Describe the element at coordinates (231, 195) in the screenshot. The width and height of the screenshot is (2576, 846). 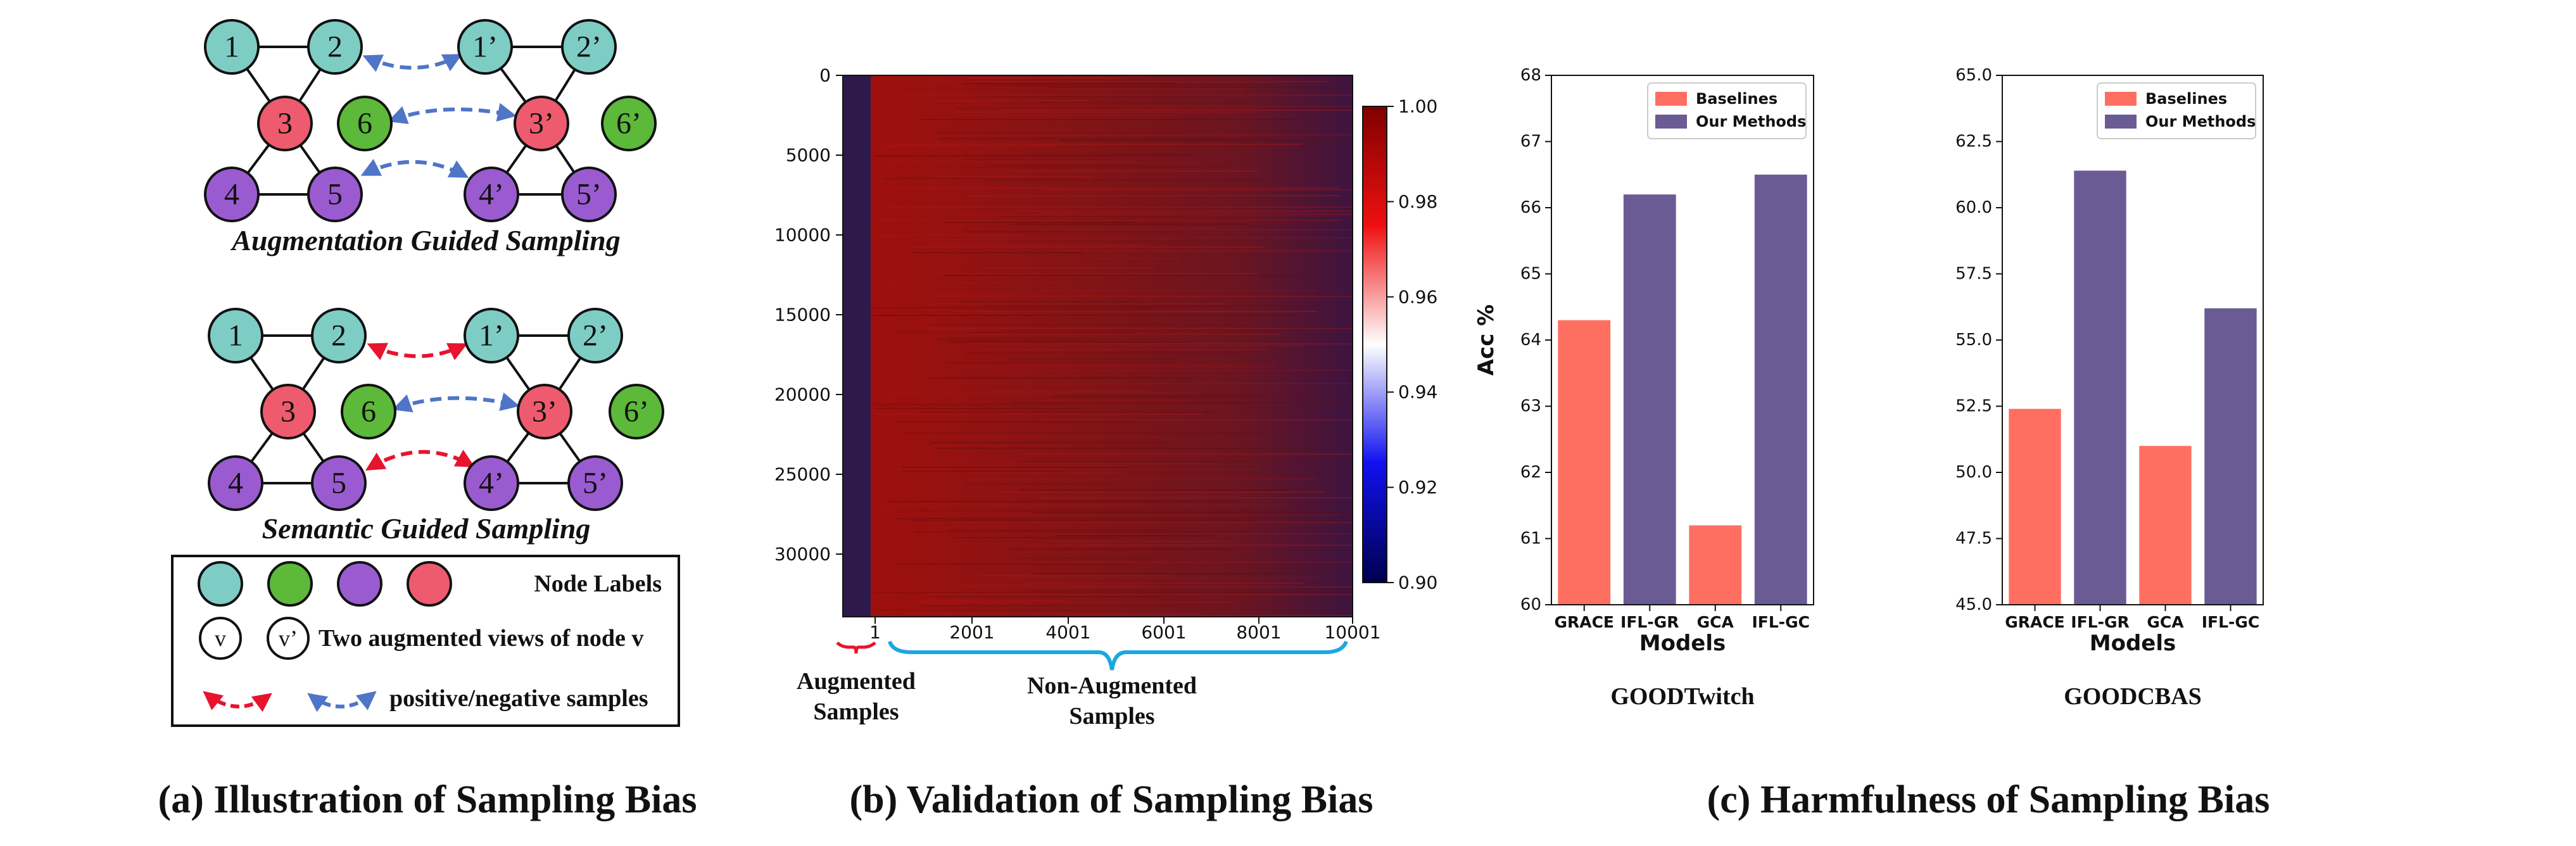
I see `node-label: 4` at that location.